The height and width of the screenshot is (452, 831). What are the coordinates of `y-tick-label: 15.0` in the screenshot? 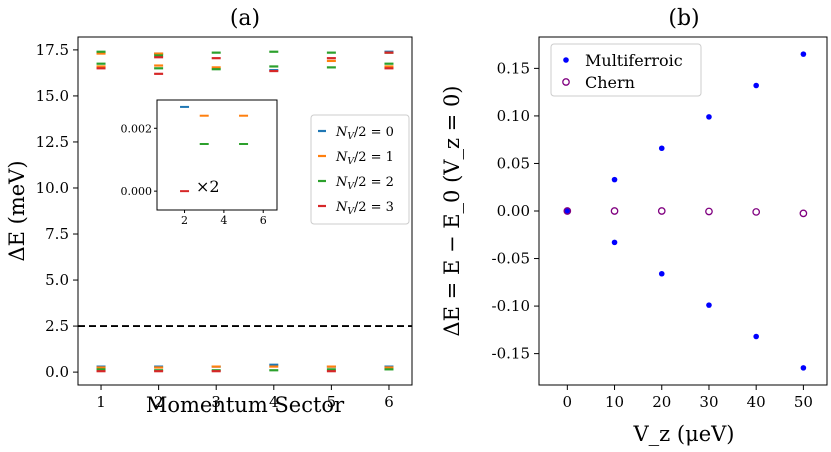 It's located at (52, 96).